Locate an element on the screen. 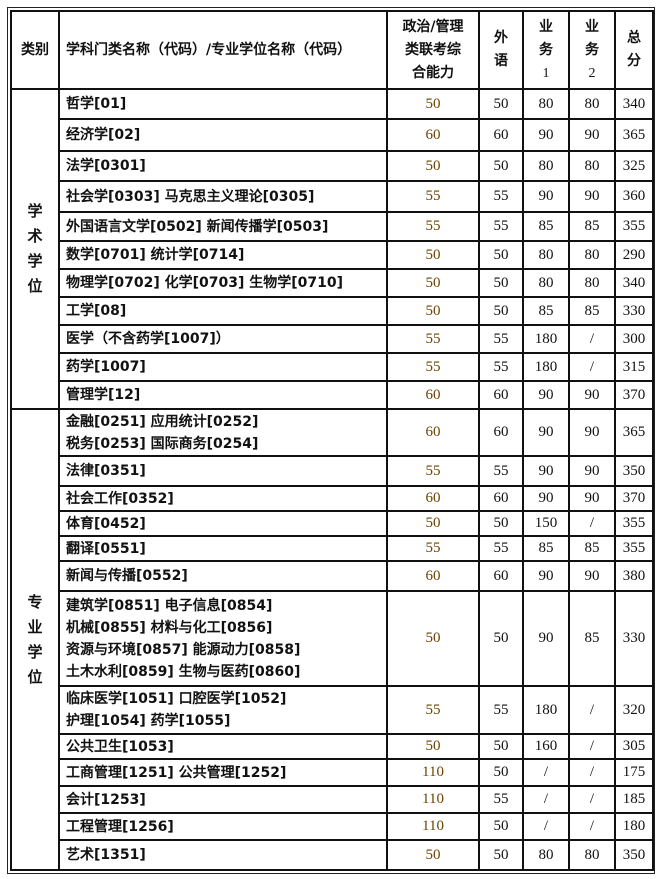  subject1-score: / is located at coordinates (546, 772).